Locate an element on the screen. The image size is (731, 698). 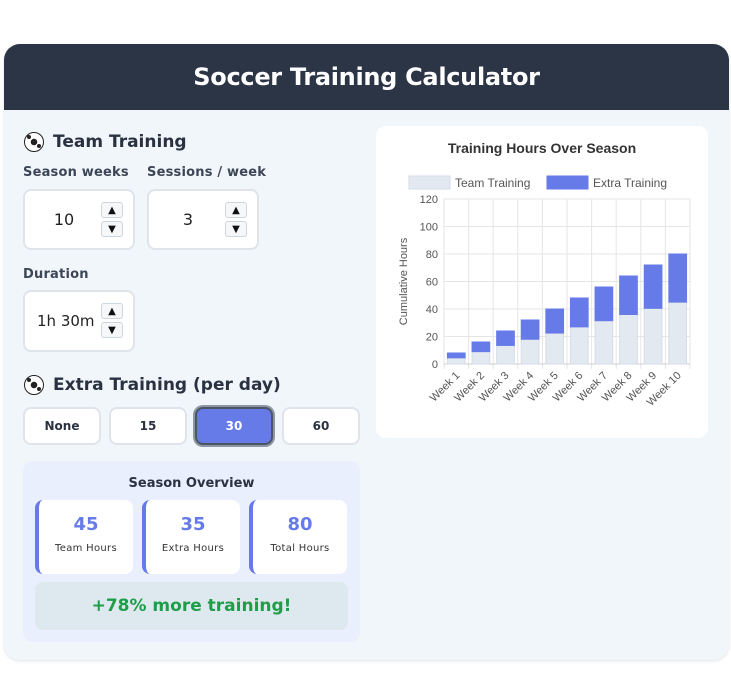
sessions-per-week-label: Sessions / week is located at coordinates (207, 172).